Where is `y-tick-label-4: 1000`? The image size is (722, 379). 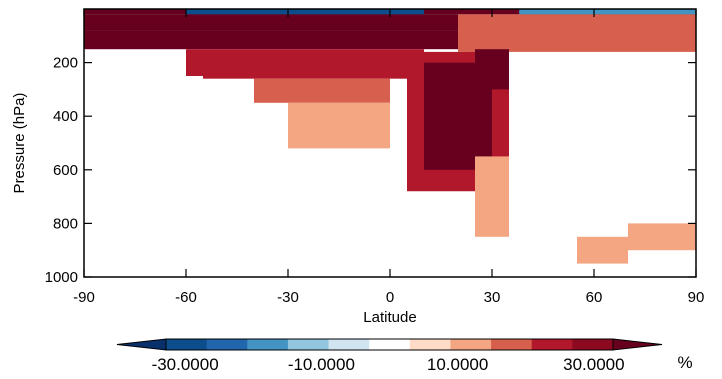 y-tick-label-4: 1000 is located at coordinates (61, 277).